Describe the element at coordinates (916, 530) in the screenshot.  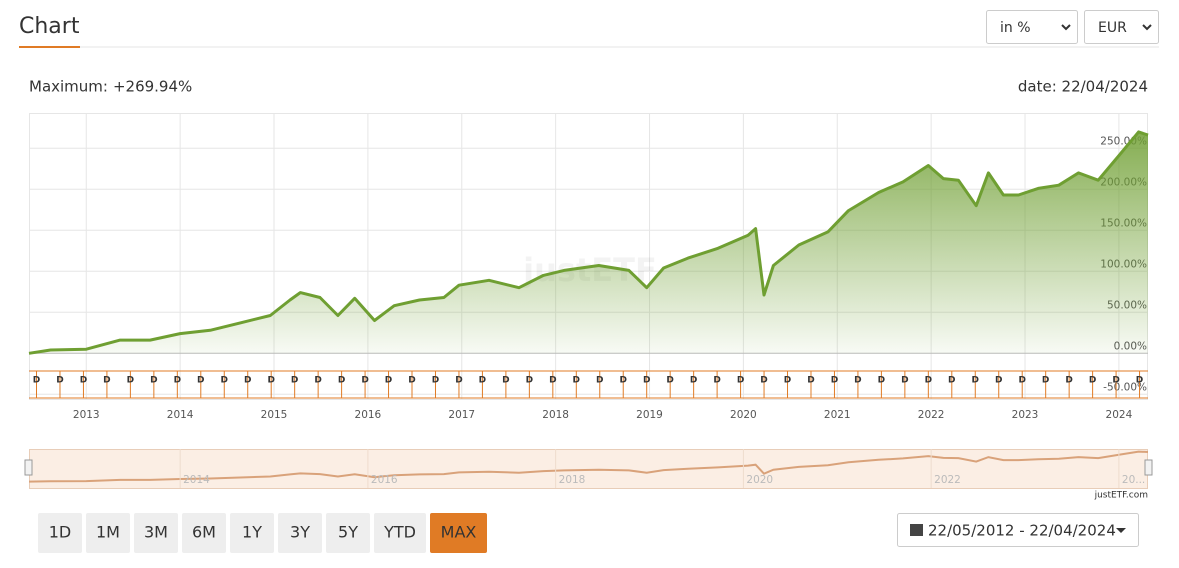
I see `calendar-icon` at that location.